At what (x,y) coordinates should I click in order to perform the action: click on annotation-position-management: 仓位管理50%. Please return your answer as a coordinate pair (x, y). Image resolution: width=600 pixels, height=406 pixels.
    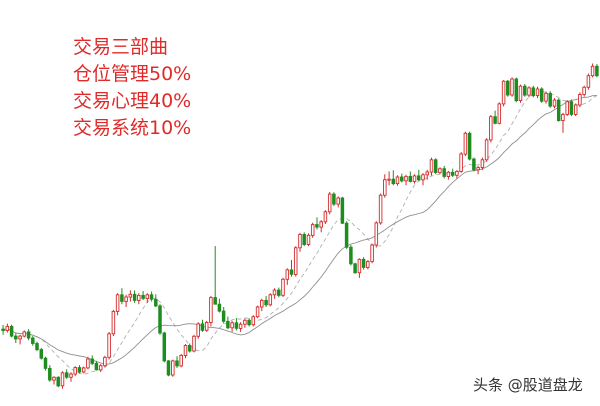
    Looking at the image, I should click on (132, 74).